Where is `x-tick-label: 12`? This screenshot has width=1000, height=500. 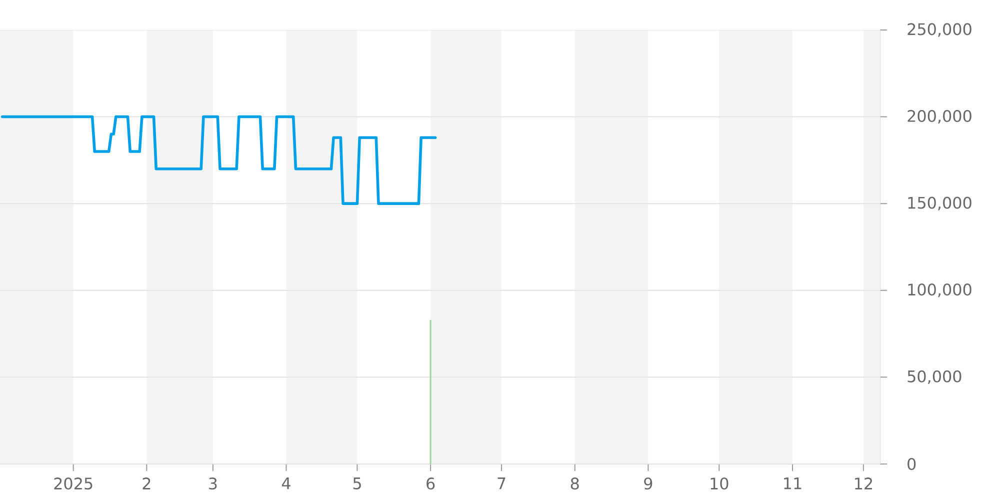 x-tick-label: 12 is located at coordinates (863, 484).